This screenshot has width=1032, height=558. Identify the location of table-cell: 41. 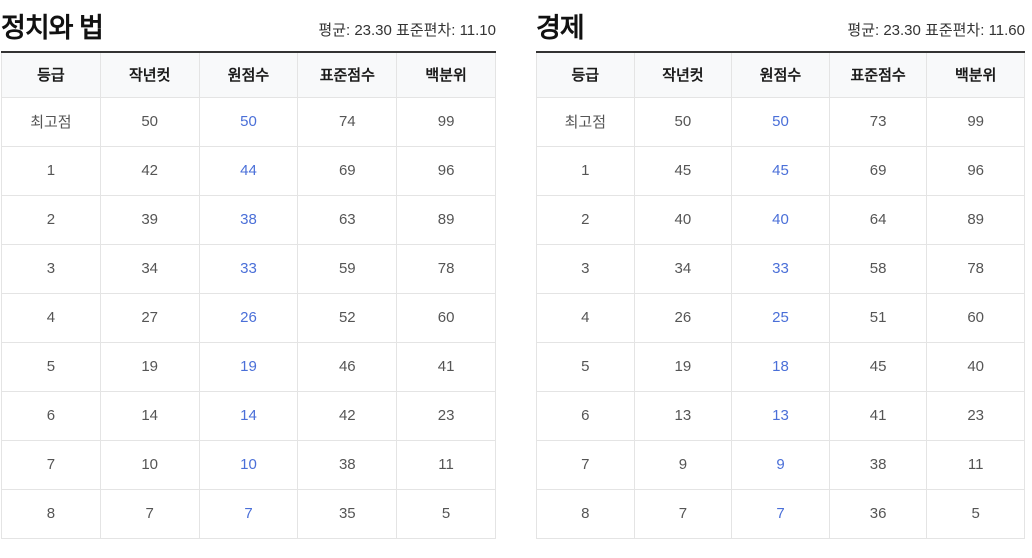
(446, 366).